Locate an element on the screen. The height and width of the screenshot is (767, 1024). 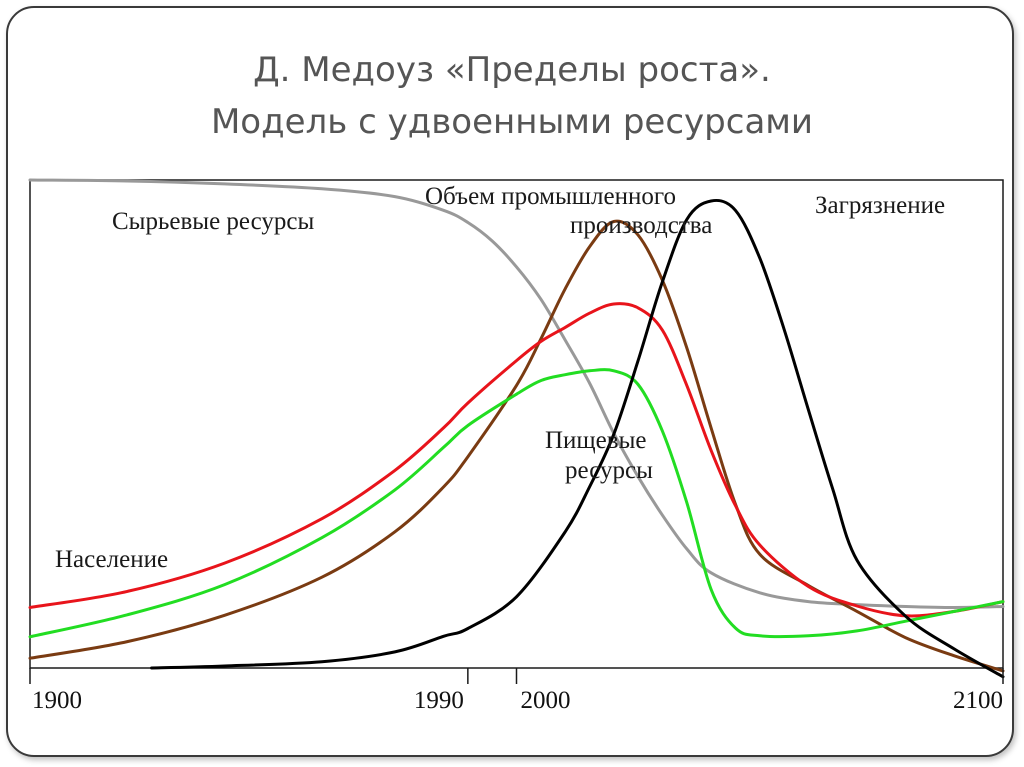
x-tick-label-1900: 1900 is located at coordinates (57, 700).